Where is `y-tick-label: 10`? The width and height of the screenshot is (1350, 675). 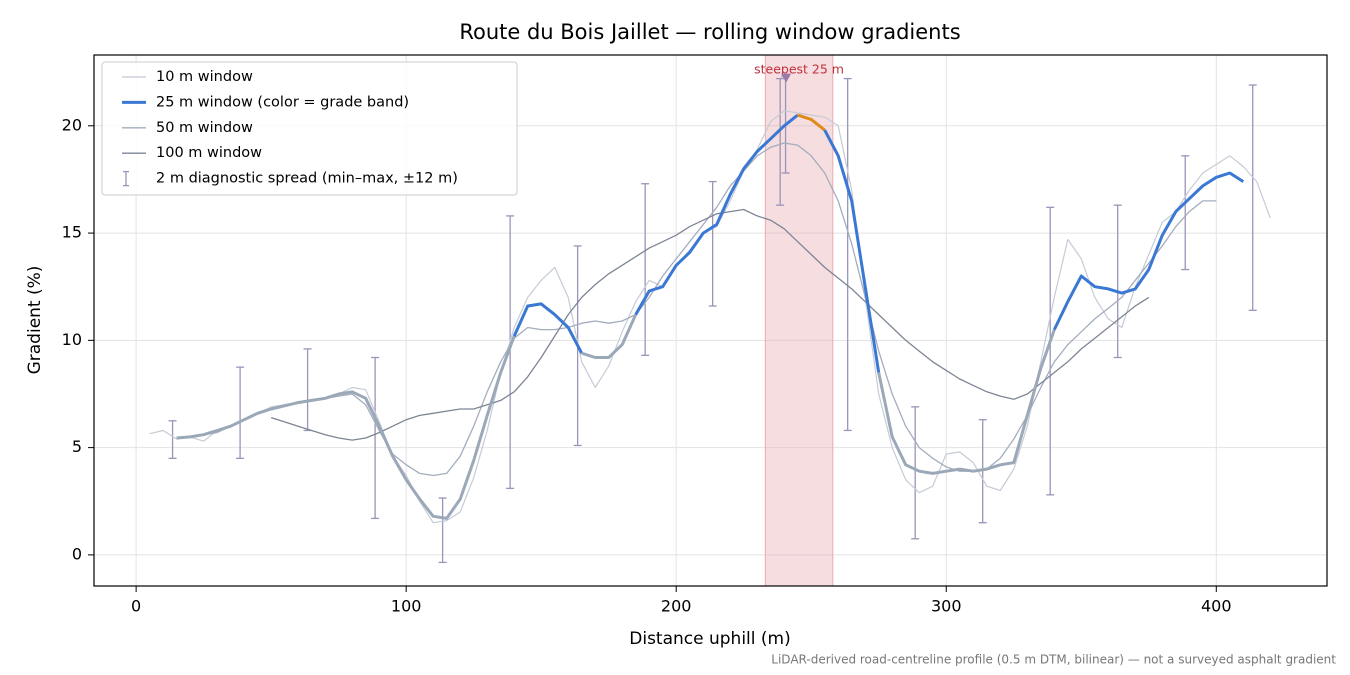
y-tick-label: 10 is located at coordinates (72, 339).